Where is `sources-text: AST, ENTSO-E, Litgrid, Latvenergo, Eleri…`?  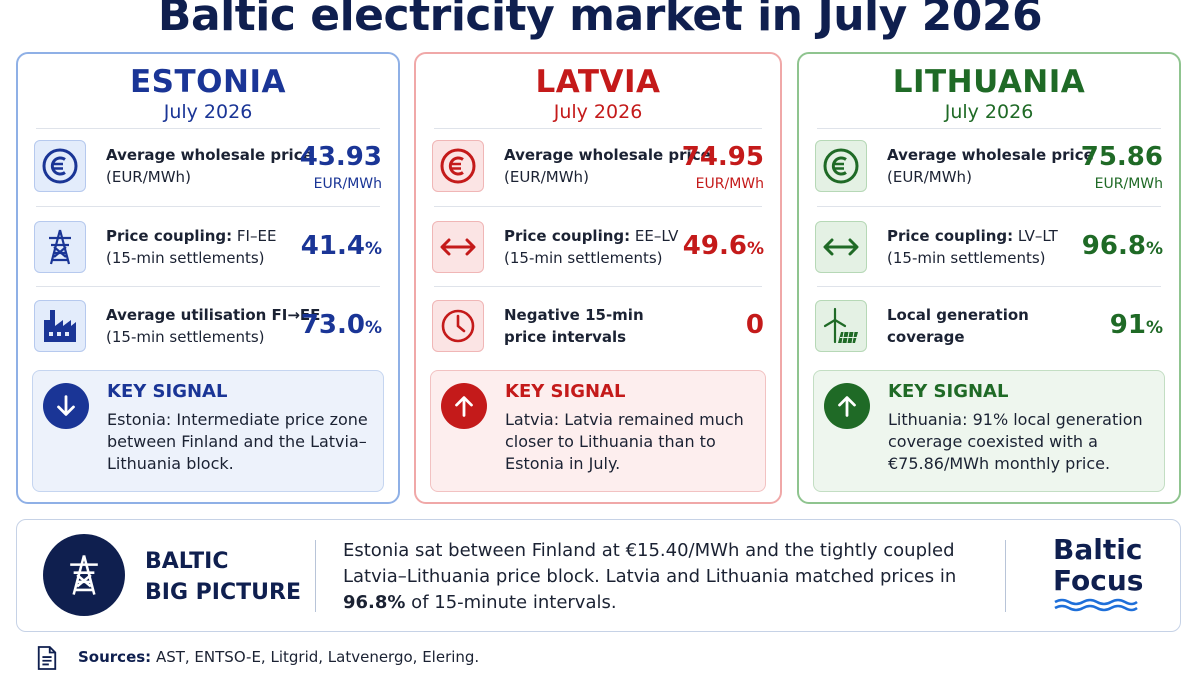
sources-text: AST, ENTSO-E, Litgrid, Latvenergo, Eleri… is located at coordinates (315, 657).